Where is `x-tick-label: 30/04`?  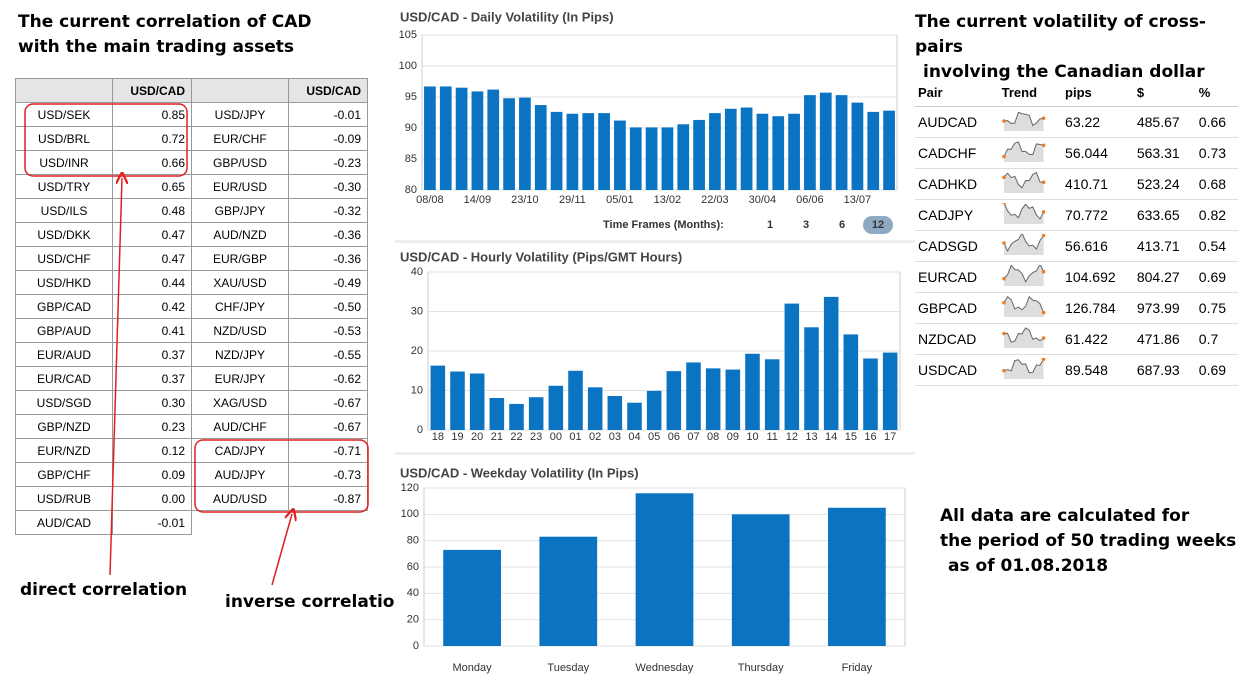 x-tick-label: 30/04 is located at coordinates (763, 200).